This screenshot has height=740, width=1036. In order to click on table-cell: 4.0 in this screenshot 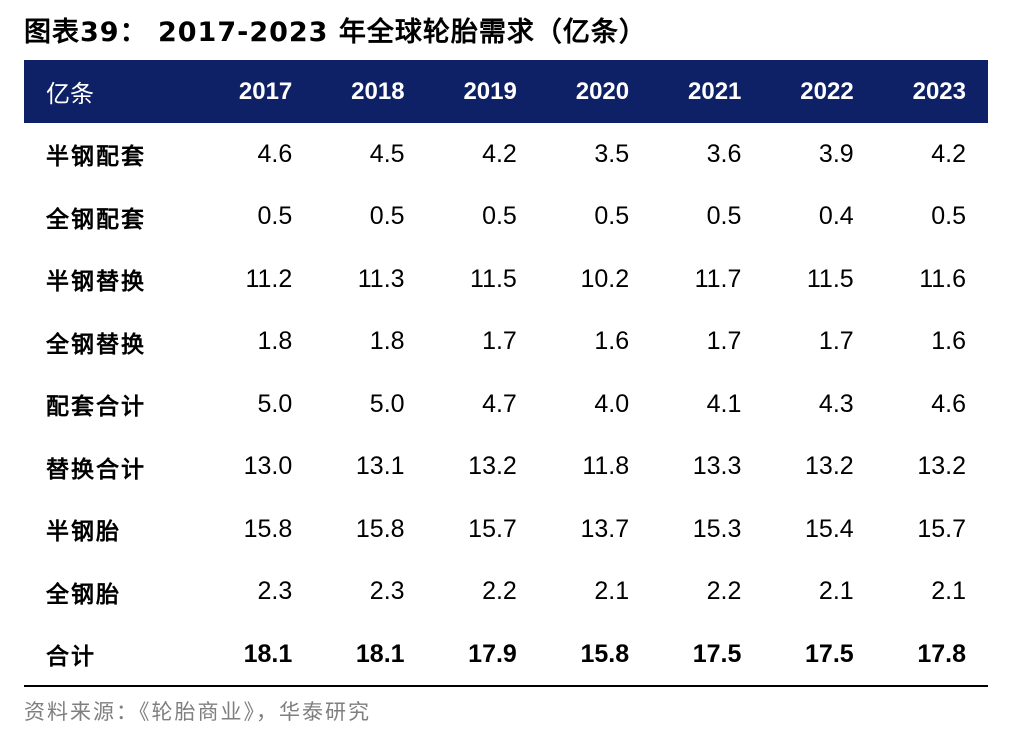, I will do `click(612, 403)`.